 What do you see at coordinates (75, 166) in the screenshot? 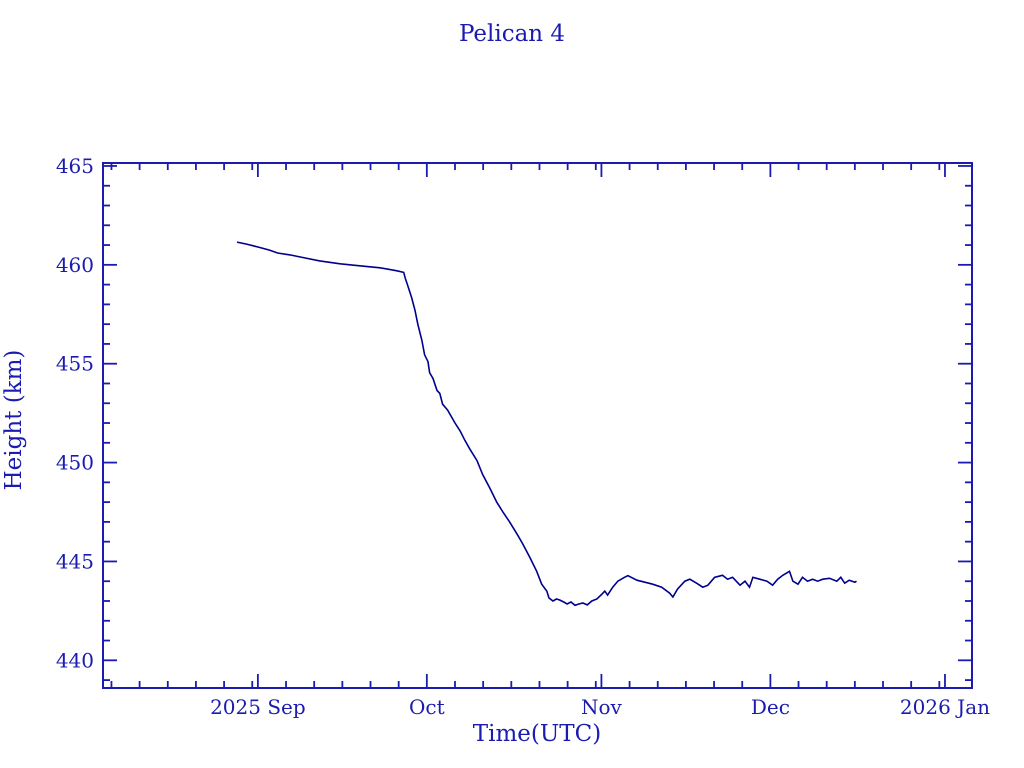
I see `y-tick-label: 465` at bounding box center [75, 166].